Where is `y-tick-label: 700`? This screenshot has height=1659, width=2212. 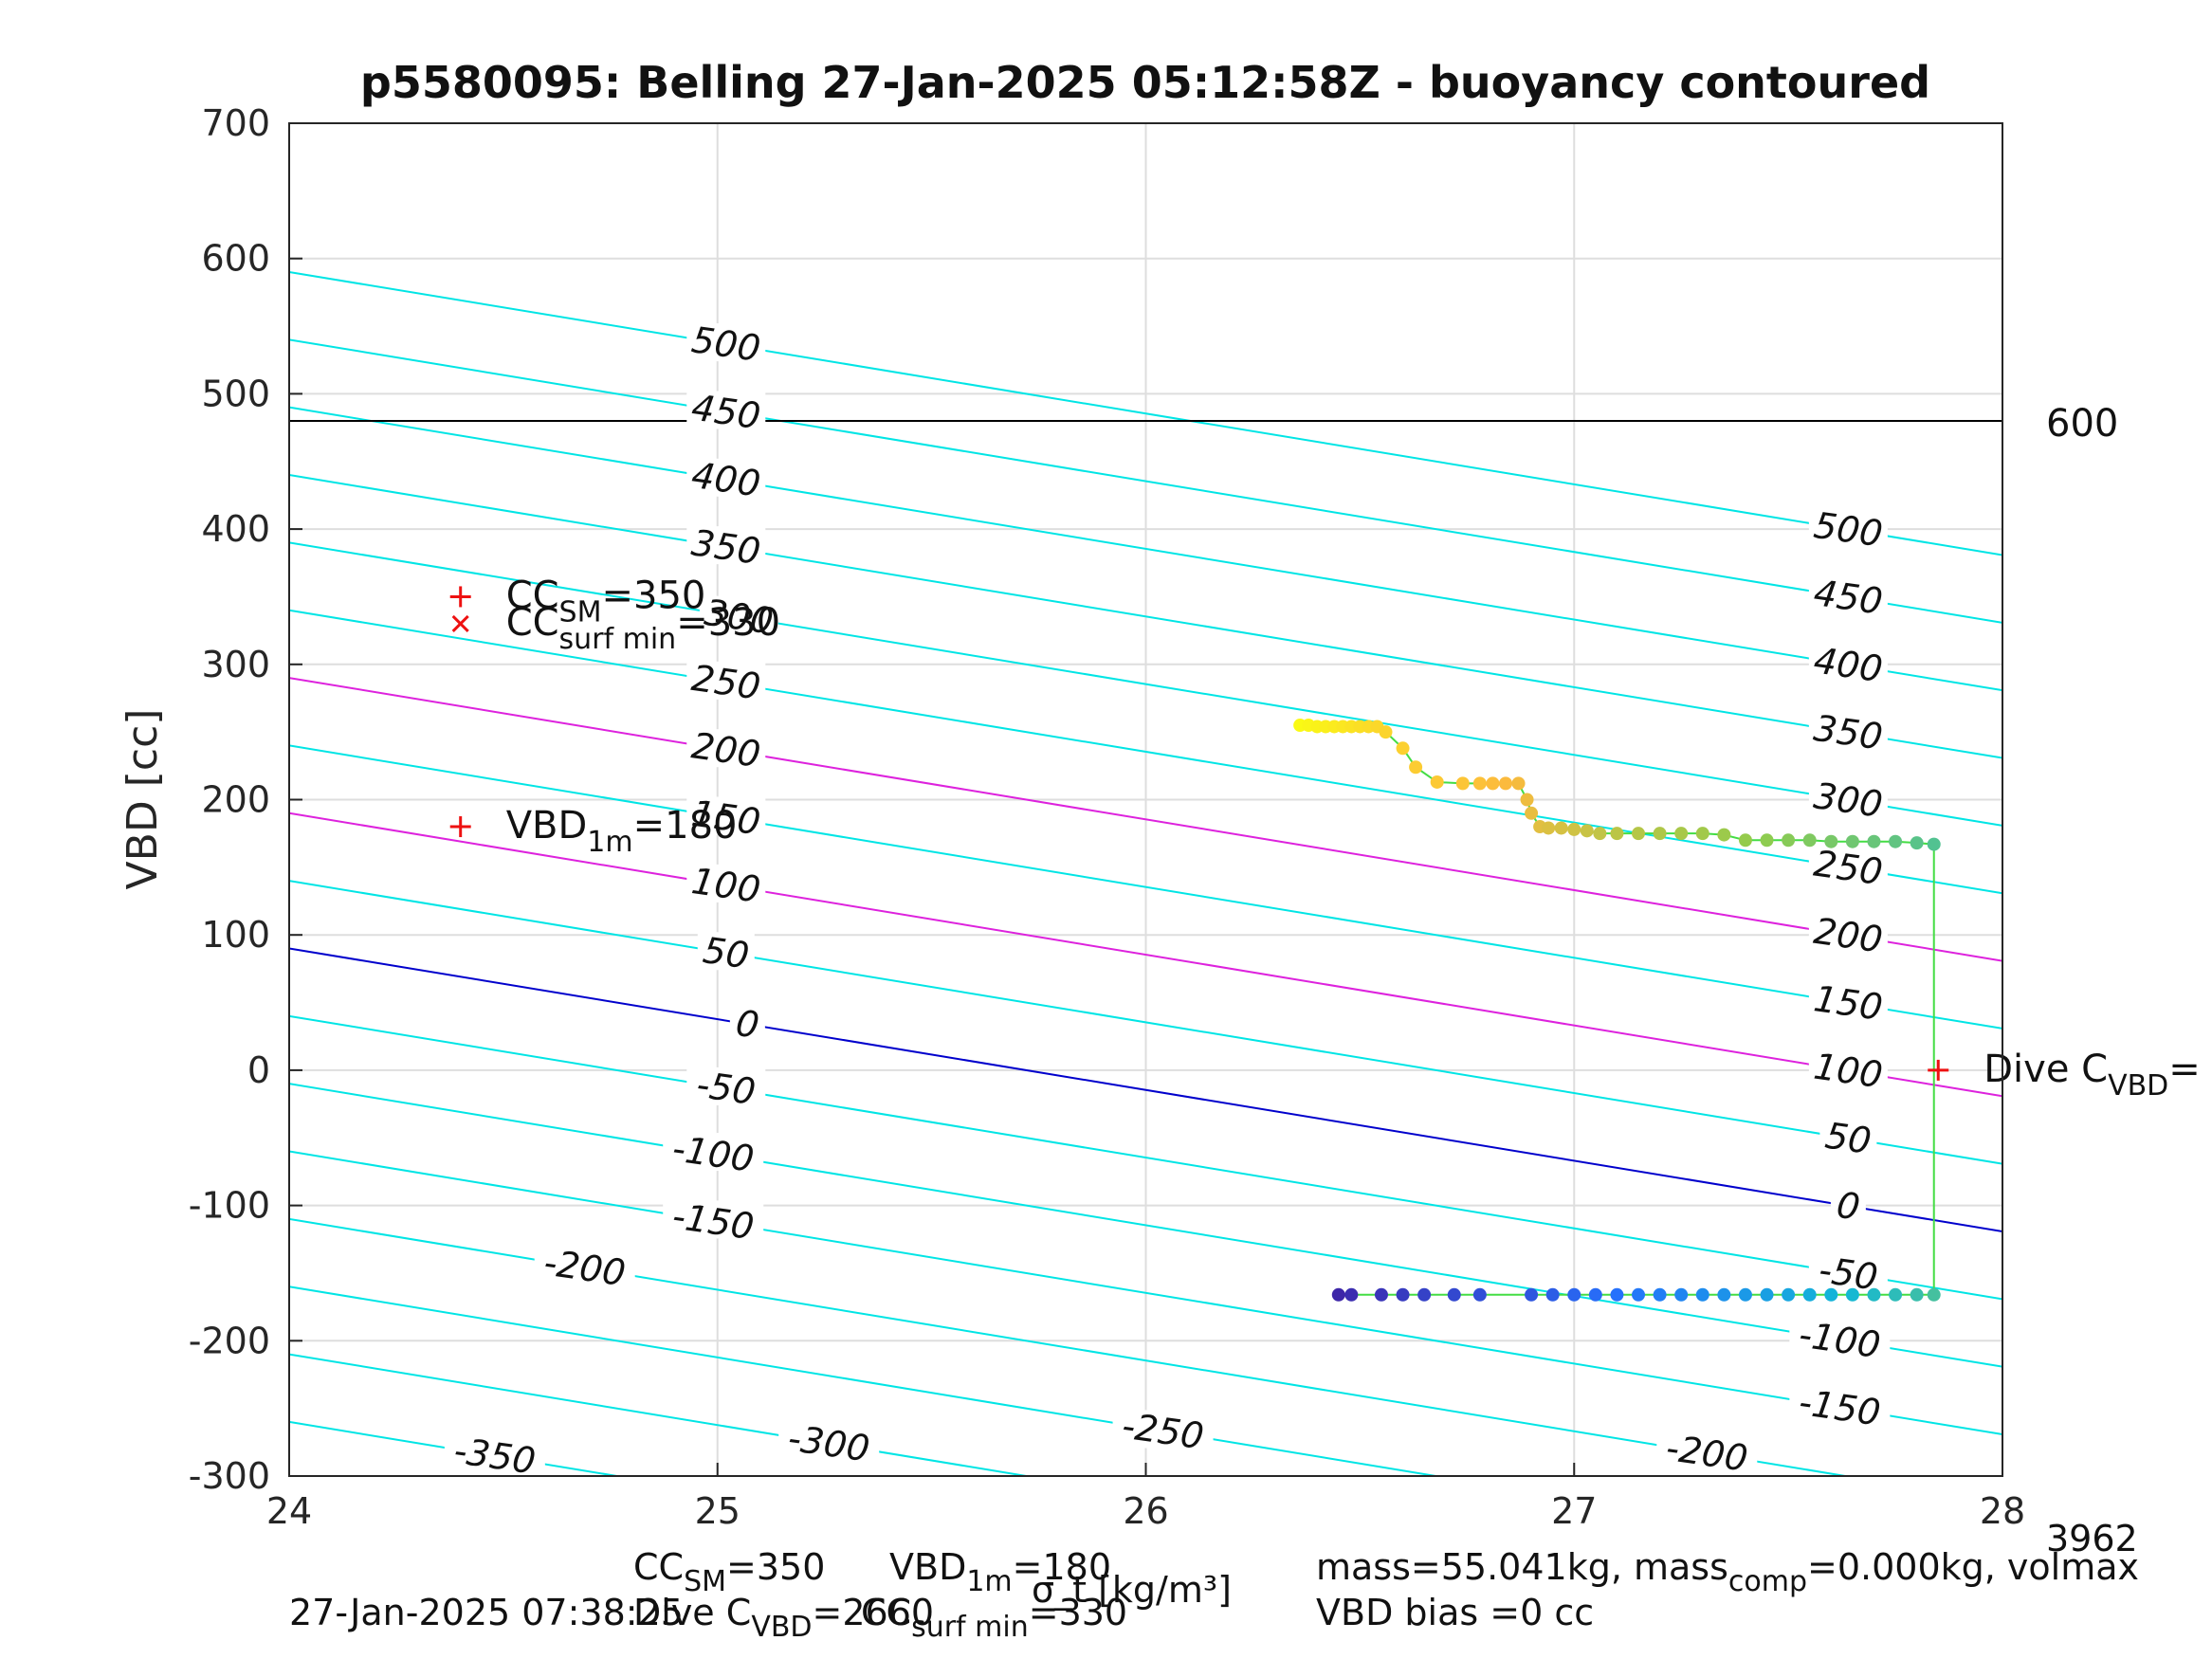 y-tick-label: 700 is located at coordinates (235, 123).